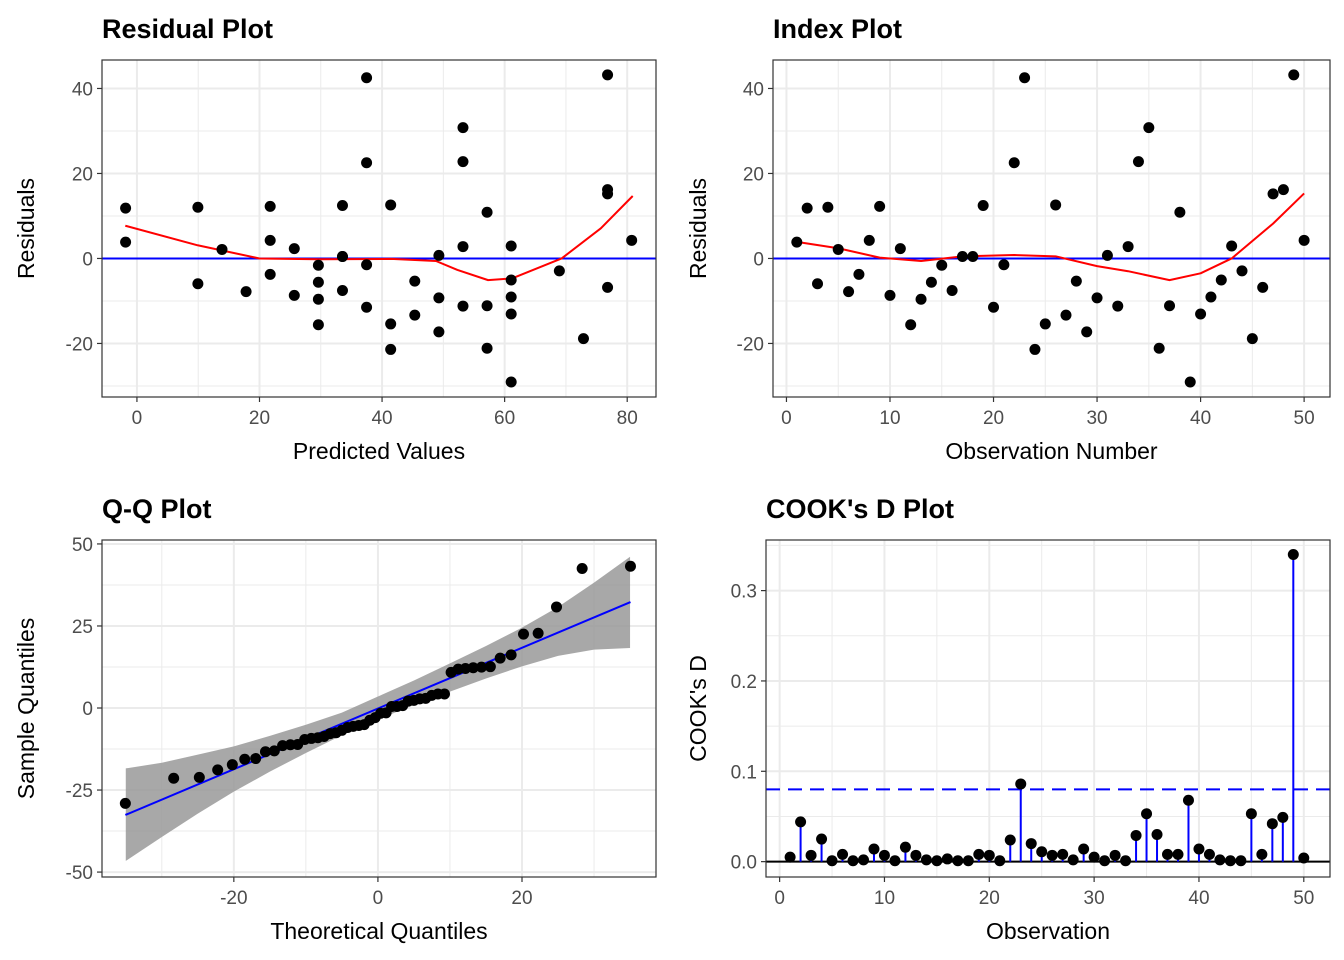 This screenshot has width=1344, height=960. Describe the element at coordinates (233, 898) in the screenshot. I see `x-tick-label: -20` at that location.